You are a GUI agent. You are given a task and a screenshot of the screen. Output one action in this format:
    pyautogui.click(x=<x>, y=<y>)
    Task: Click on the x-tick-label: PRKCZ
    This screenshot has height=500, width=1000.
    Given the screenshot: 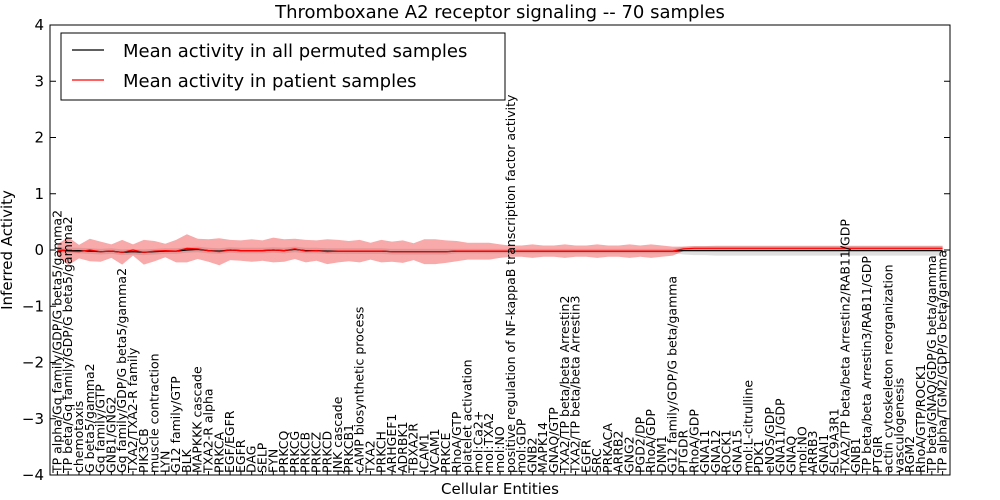 What is the action you would take?
    pyautogui.click(x=316, y=452)
    